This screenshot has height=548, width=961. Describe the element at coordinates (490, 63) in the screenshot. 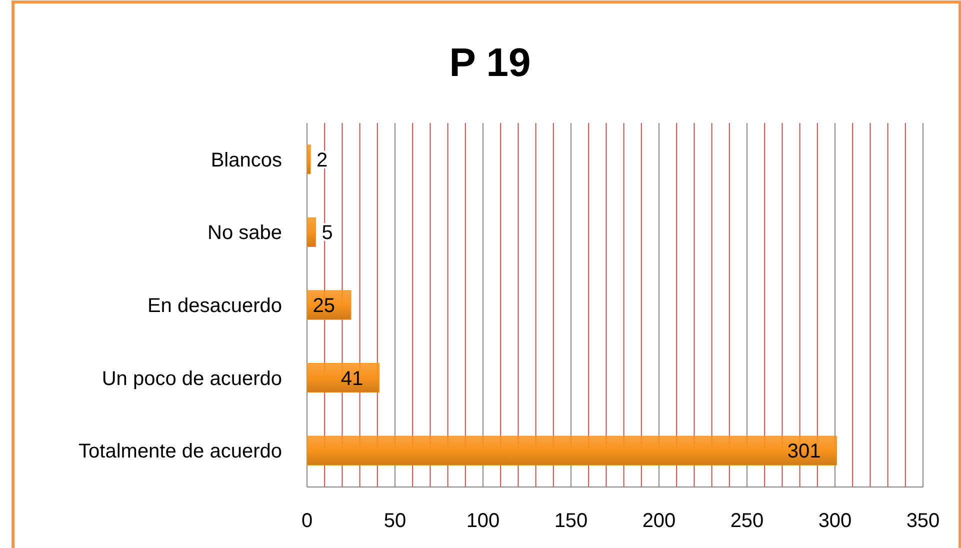

I see `chart-title: P 19` at that location.